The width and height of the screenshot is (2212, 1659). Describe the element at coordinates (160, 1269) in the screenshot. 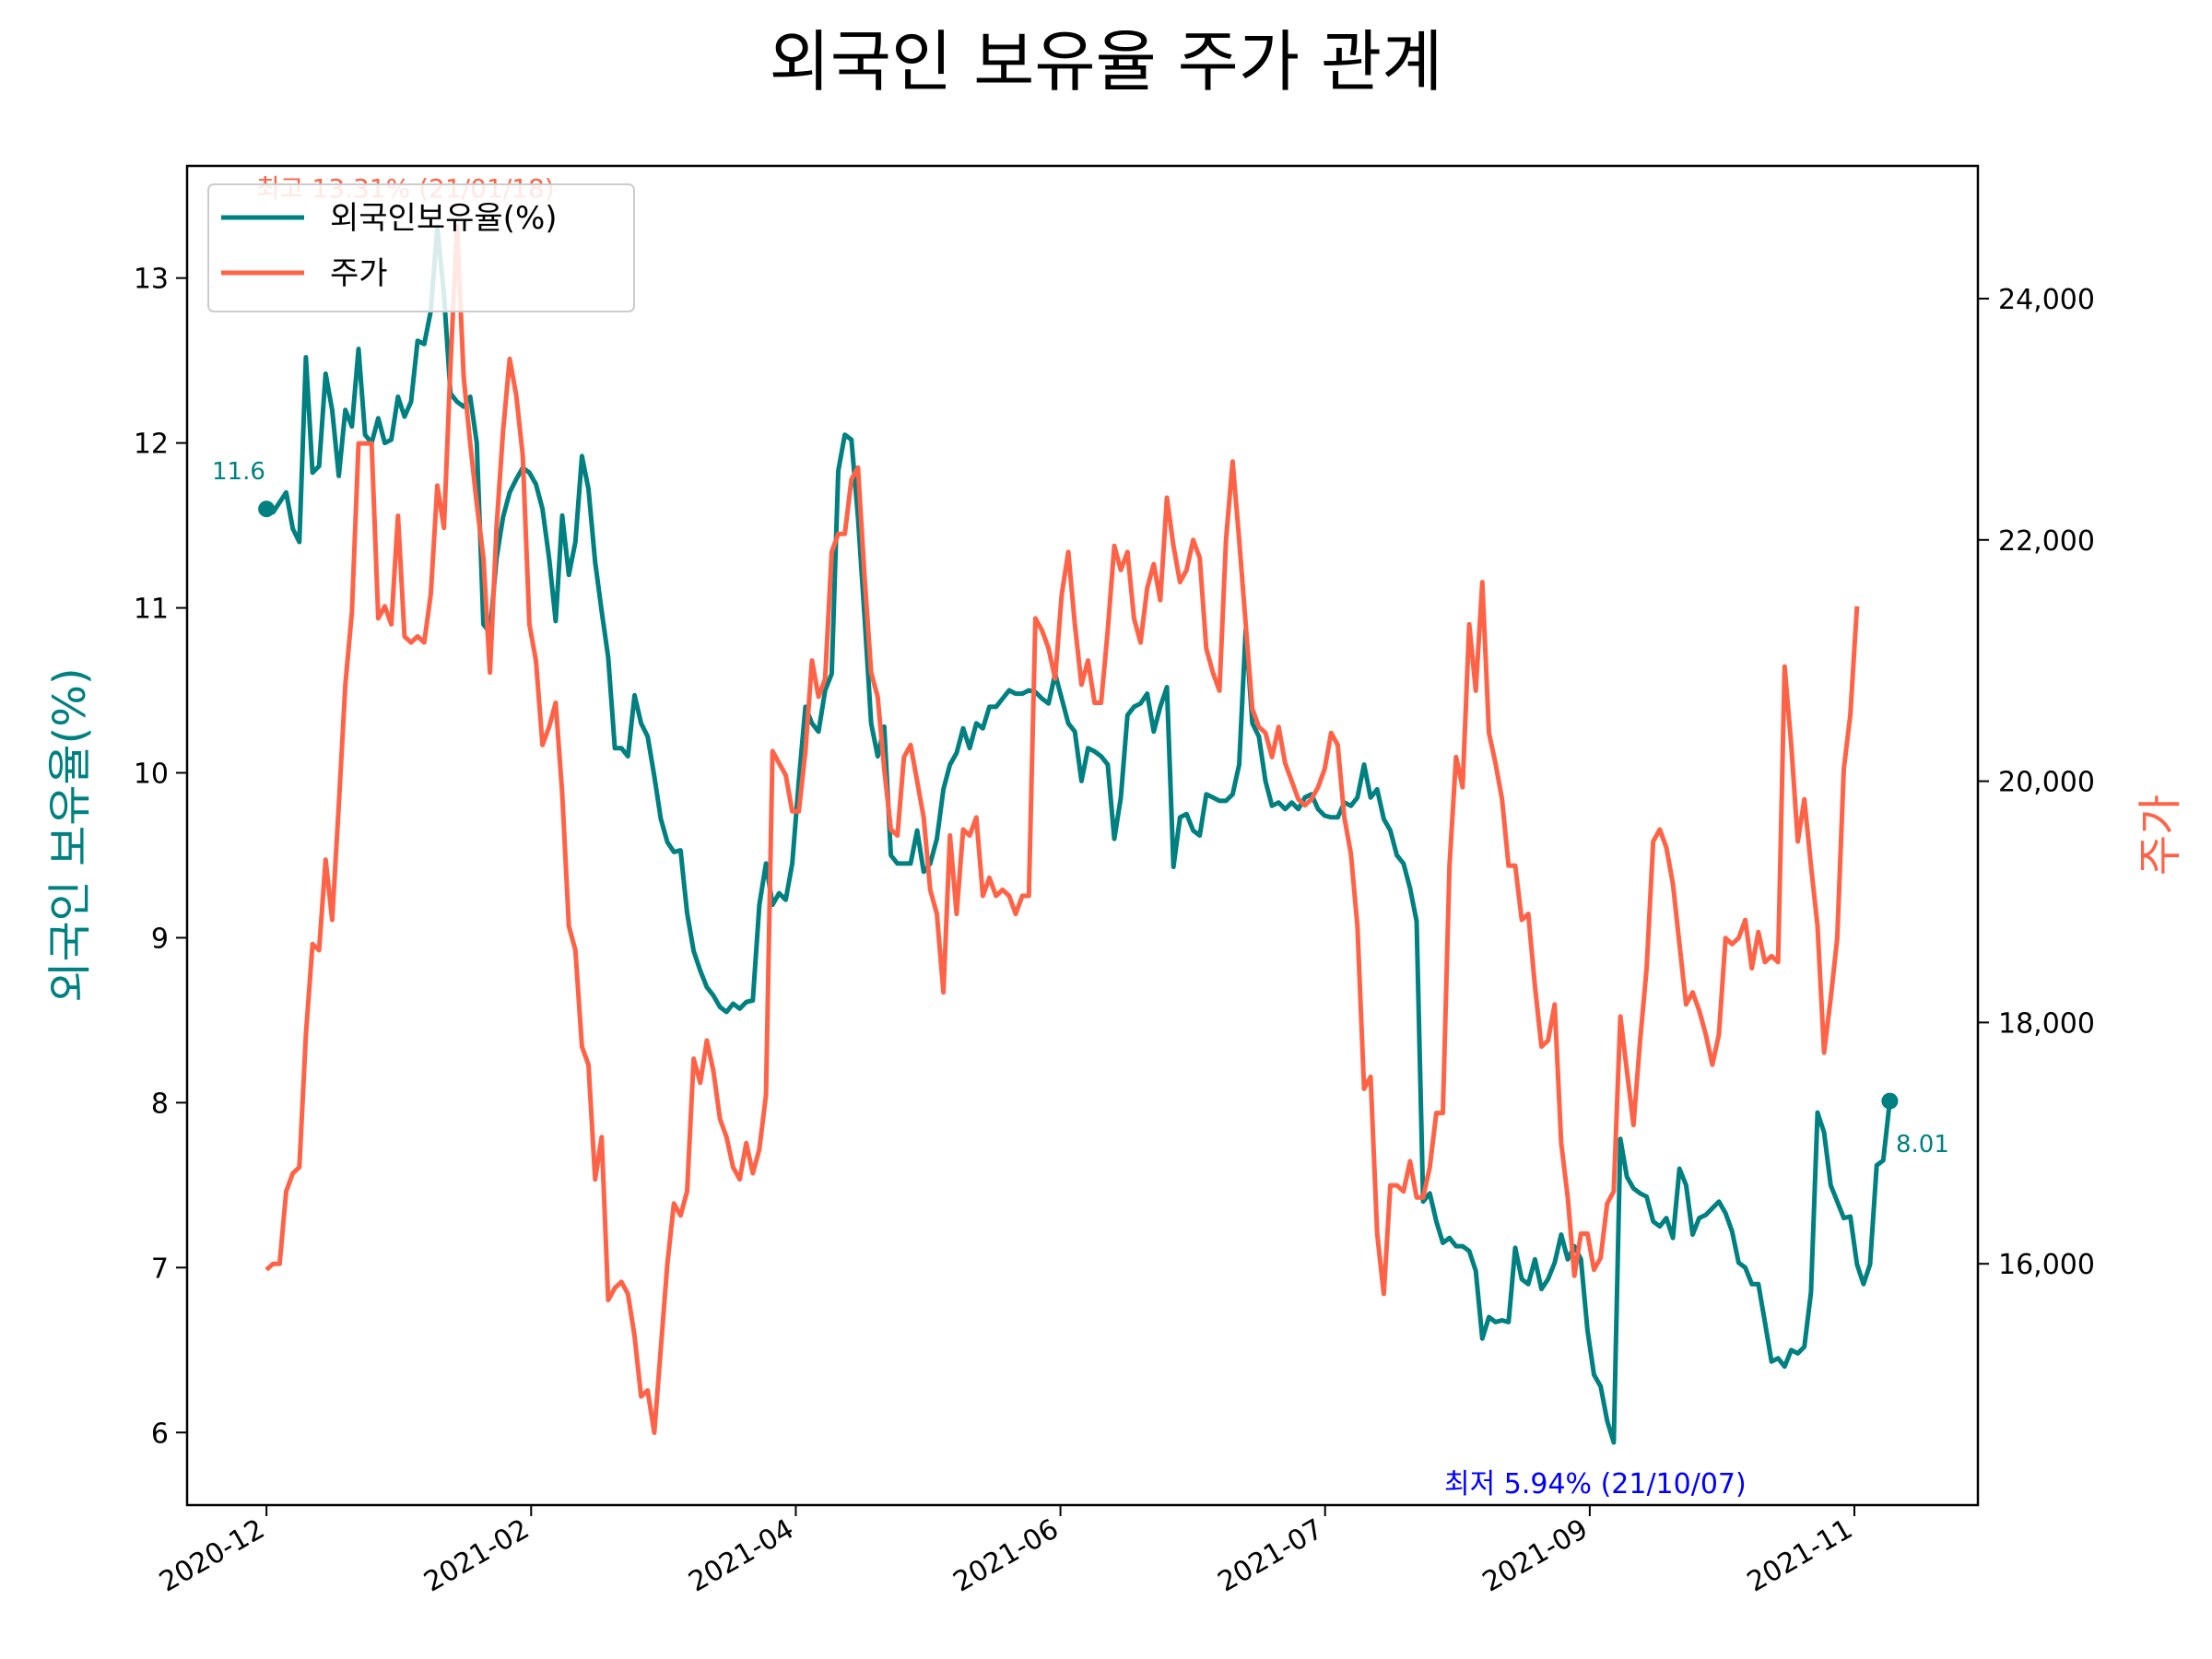

I see `left-tick-label: 7` at that location.